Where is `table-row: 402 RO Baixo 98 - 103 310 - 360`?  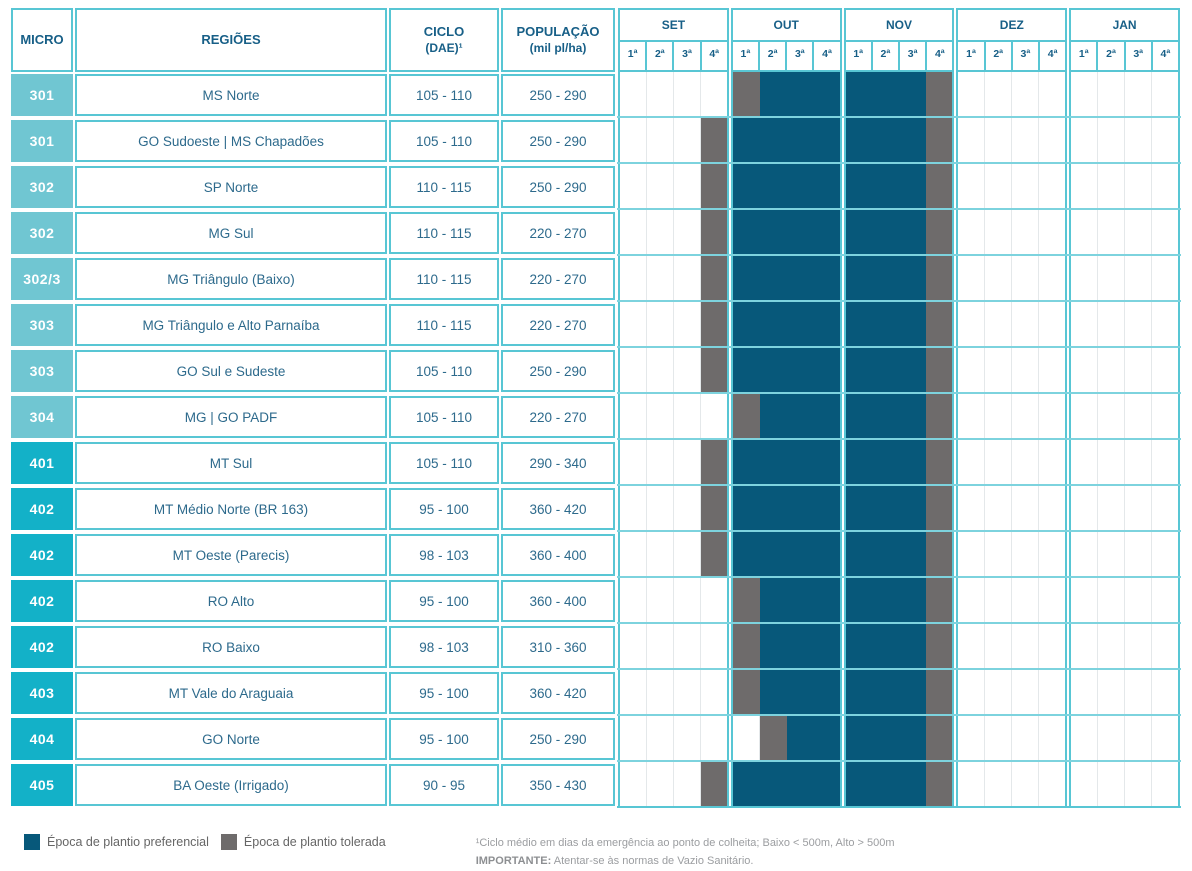 table-row: 402 RO Baixo 98 - 103 310 - 360 is located at coordinates (595, 647).